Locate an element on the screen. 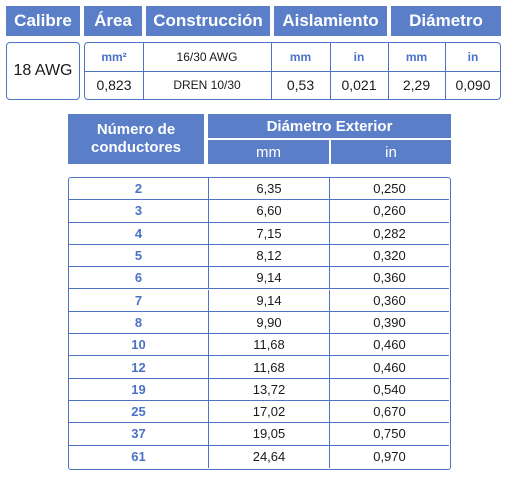  table-row: 12 11,68 0,460 is located at coordinates (259, 367).